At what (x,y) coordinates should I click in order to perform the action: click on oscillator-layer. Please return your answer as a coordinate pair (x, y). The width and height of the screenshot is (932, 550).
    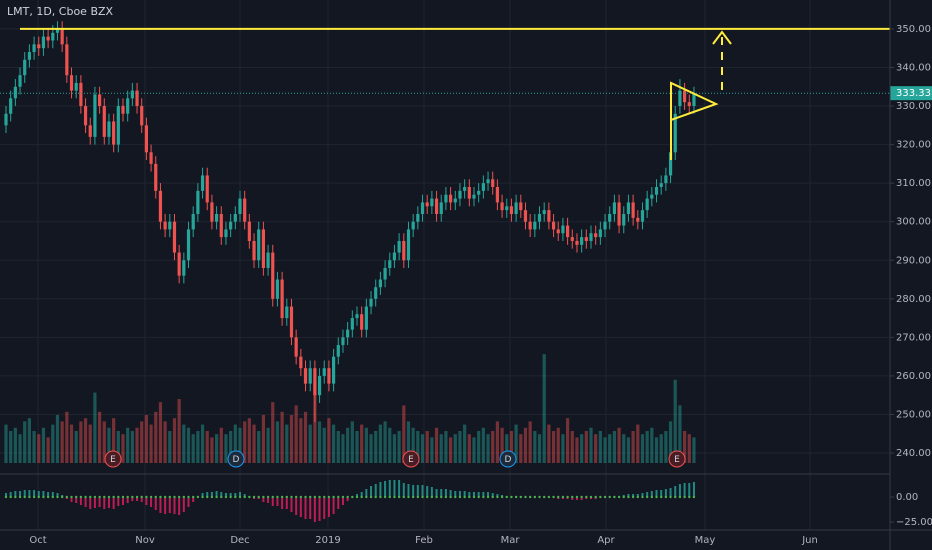
    Looking at the image, I should click on (350, 501).